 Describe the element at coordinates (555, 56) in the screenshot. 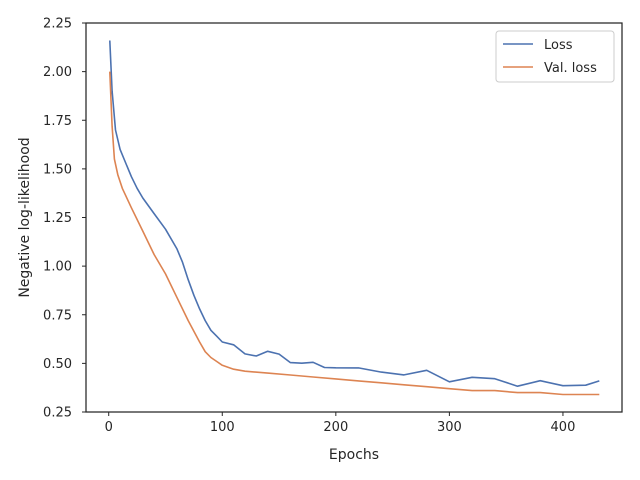

I see `legend: Loss Val. loss` at that location.